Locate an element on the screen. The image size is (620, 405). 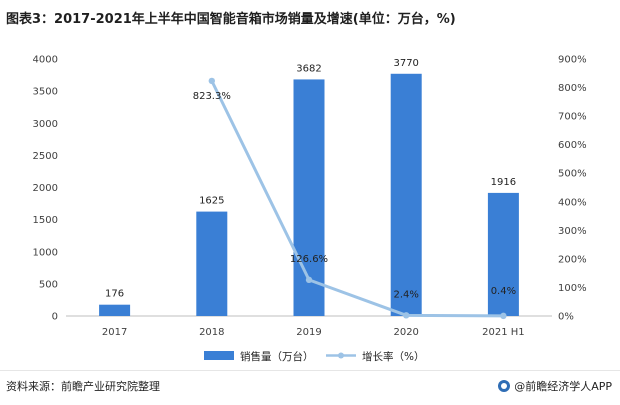
left-axis-tick: 1000 is located at coordinates (45, 252).